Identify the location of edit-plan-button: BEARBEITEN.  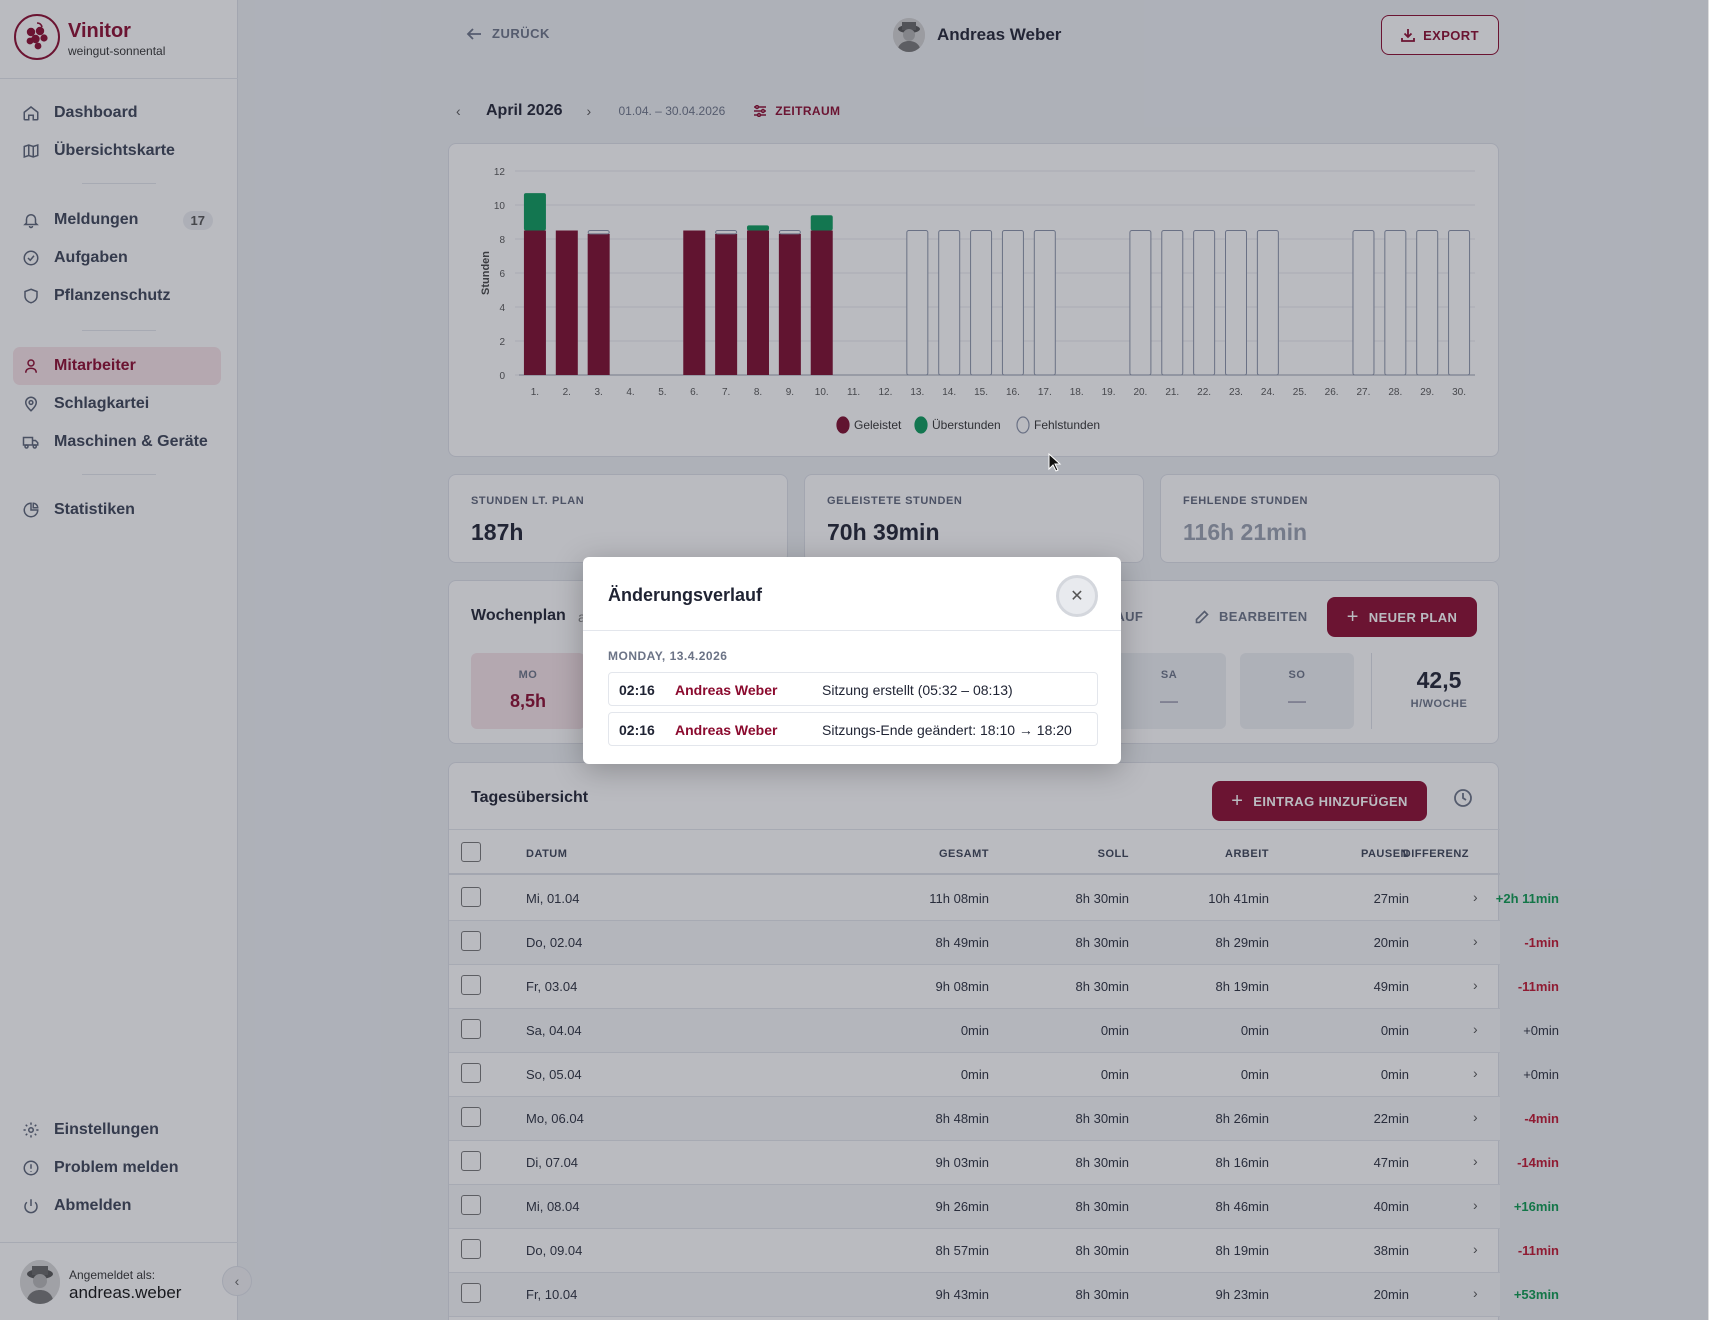
(1251, 616).